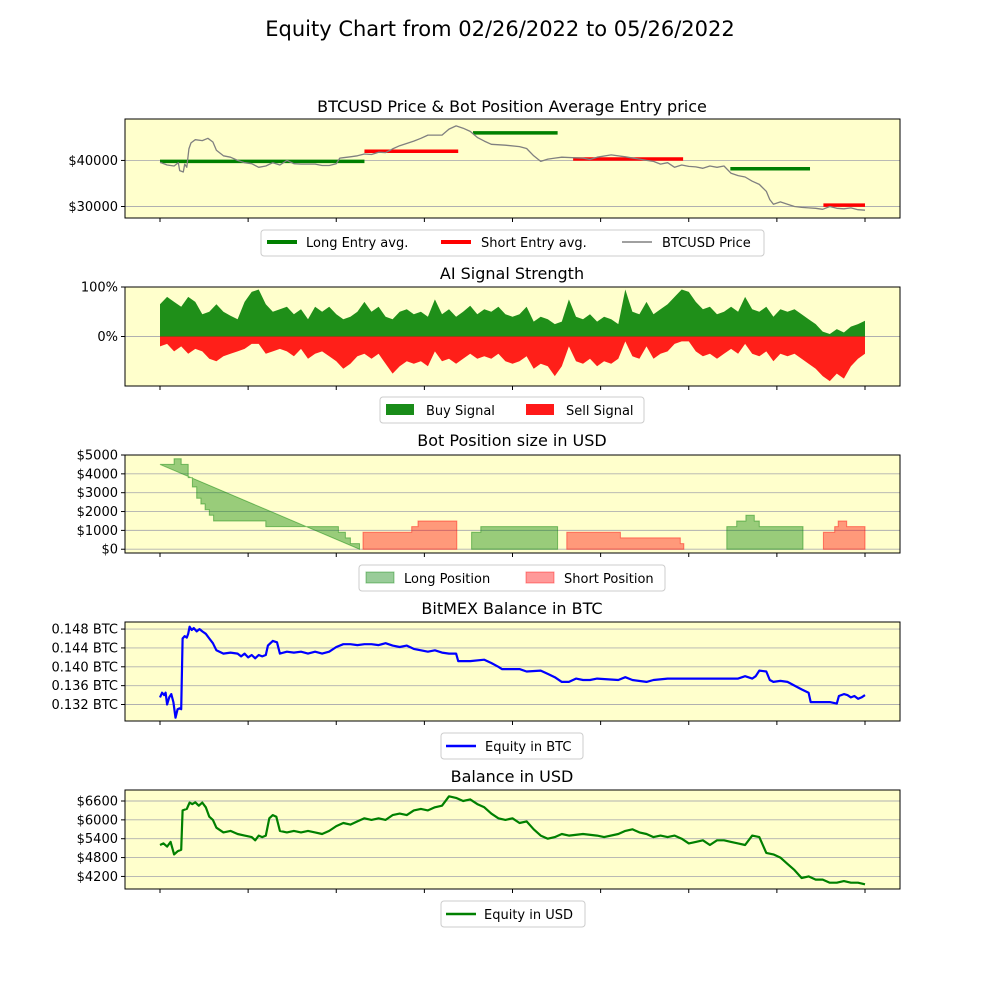  I want to click on y-tick-label: 0%, so click(107, 337).